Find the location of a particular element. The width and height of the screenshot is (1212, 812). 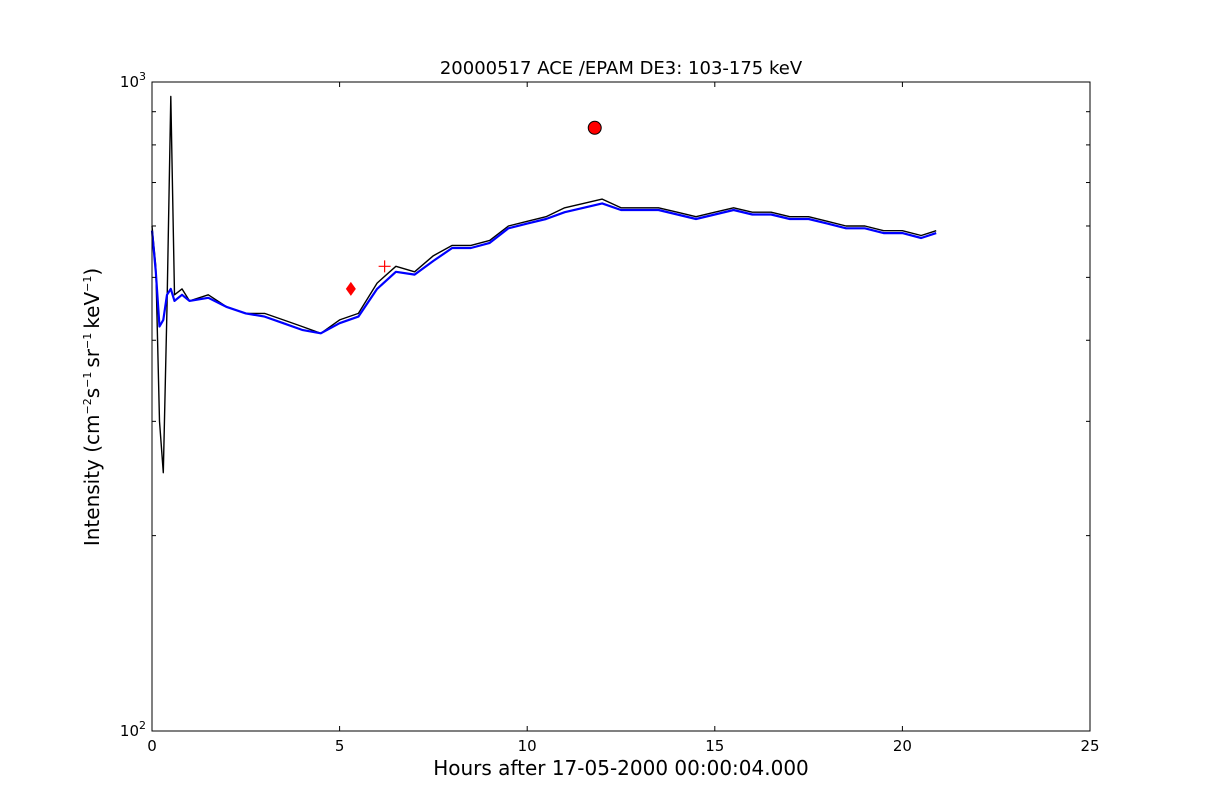

x-tick-label: 5 is located at coordinates (340, 746).